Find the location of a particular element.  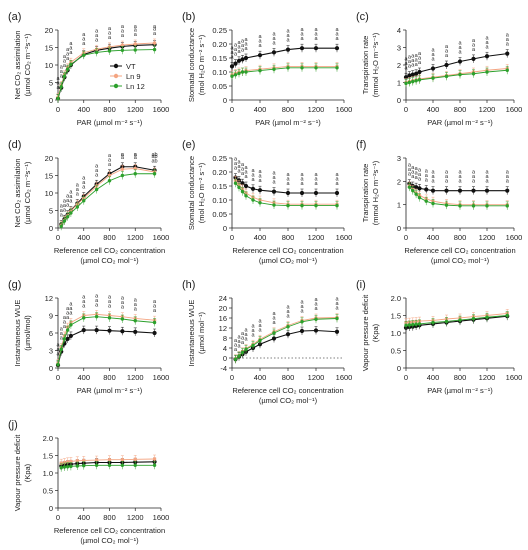

y-tick-label: 0 is located at coordinates (225, 358).